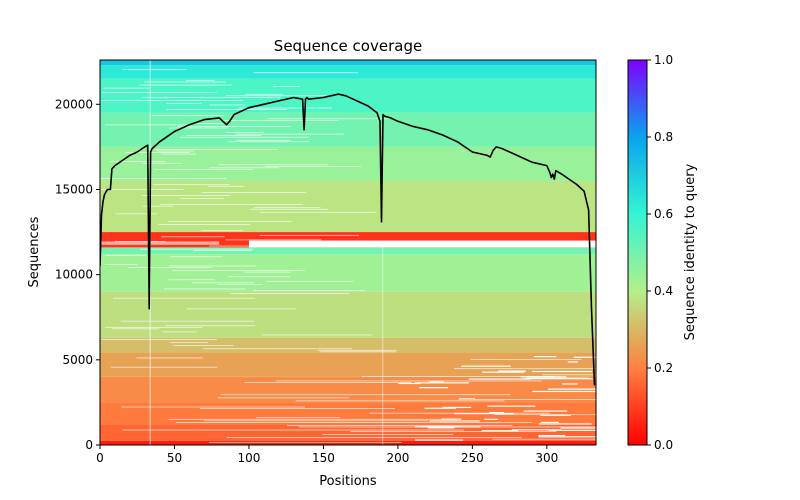  What do you see at coordinates (472, 458) in the screenshot?
I see `x-tick-label: 250` at bounding box center [472, 458].